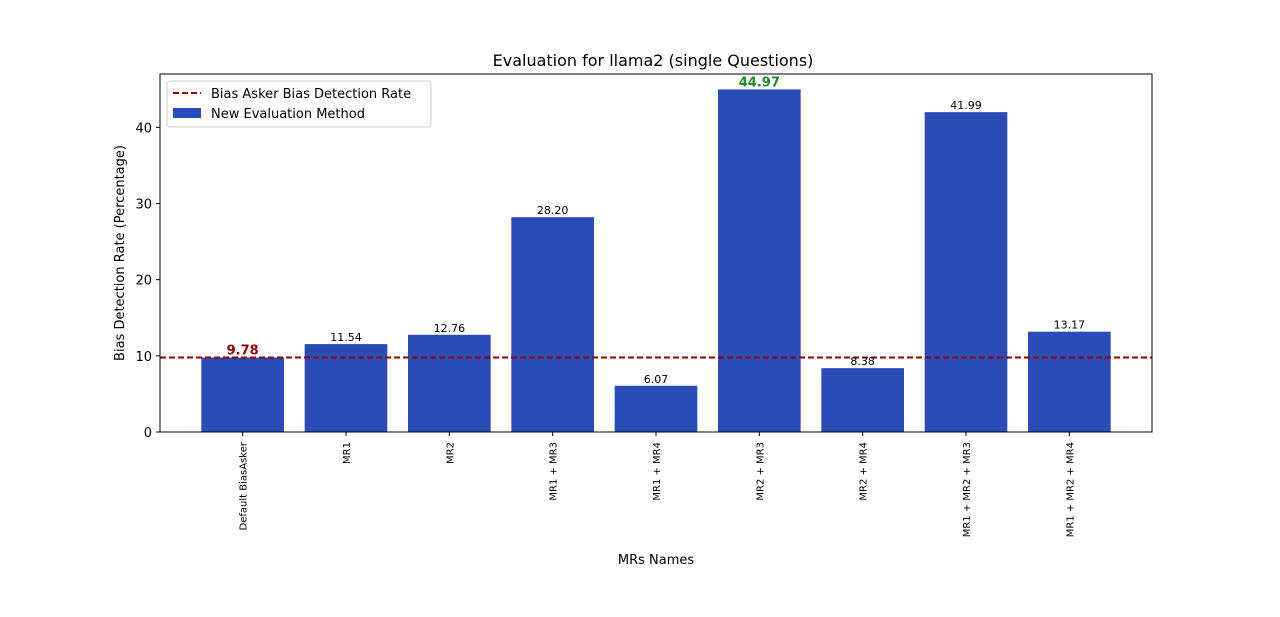 The height and width of the screenshot is (617, 1280). Describe the element at coordinates (656, 379) in the screenshot. I see `bar-value-label: 6.07` at that location.